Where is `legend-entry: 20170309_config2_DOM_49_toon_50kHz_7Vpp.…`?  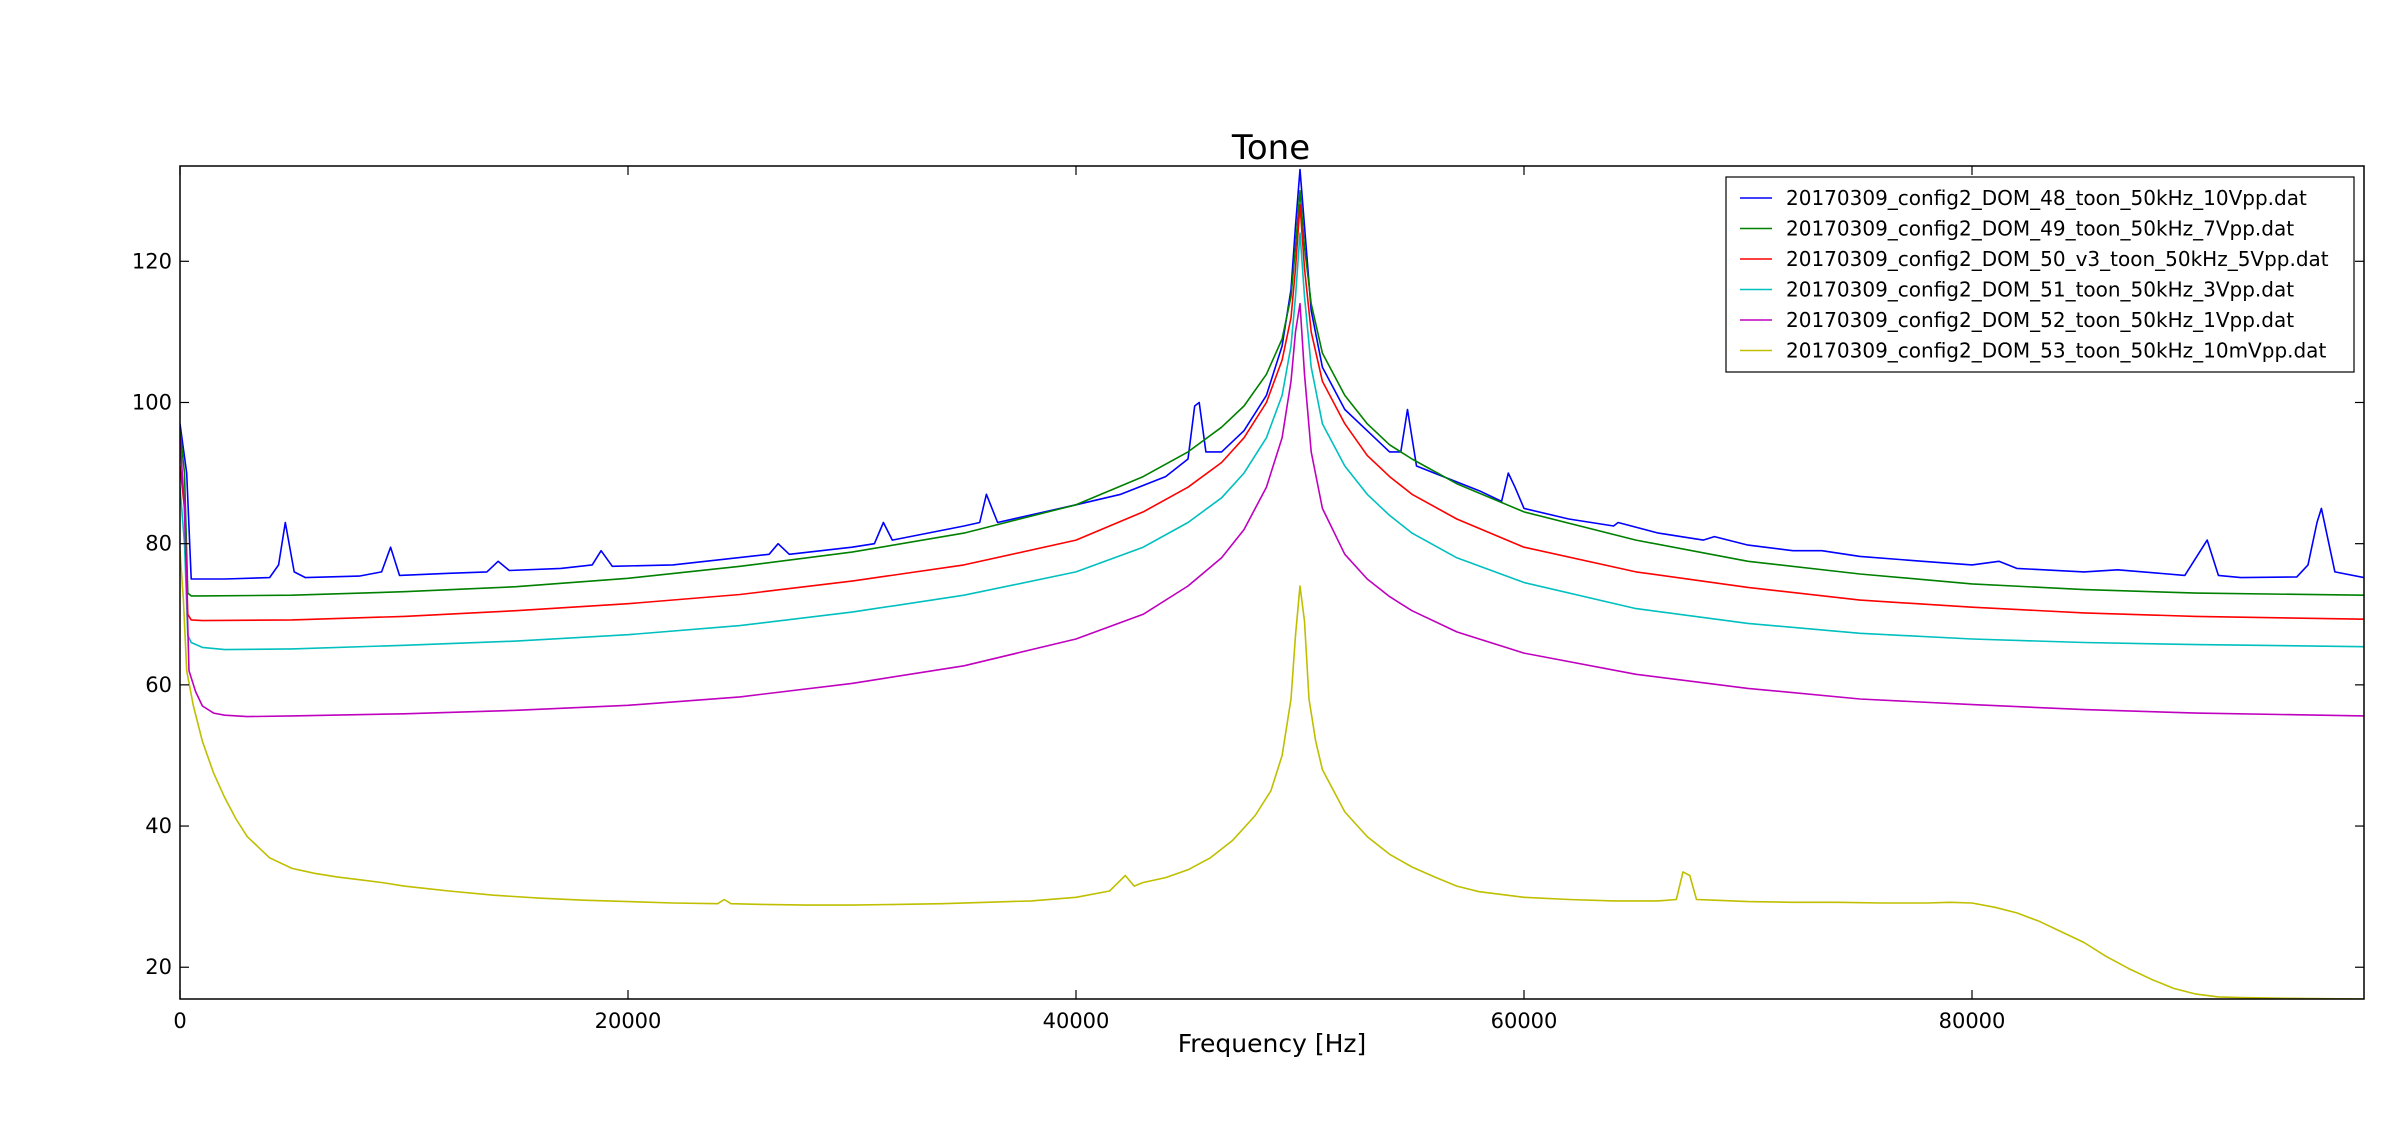
legend-entry: 20170309_config2_DOM_49_toon_50kHz_7Vpp.… is located at coordinates (2040, 229).